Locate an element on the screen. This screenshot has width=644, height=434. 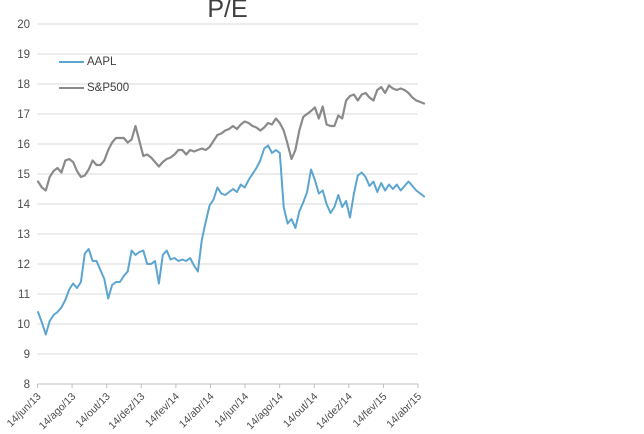
y-axis-tick-label: 18 is located at coordinates (23, 85).